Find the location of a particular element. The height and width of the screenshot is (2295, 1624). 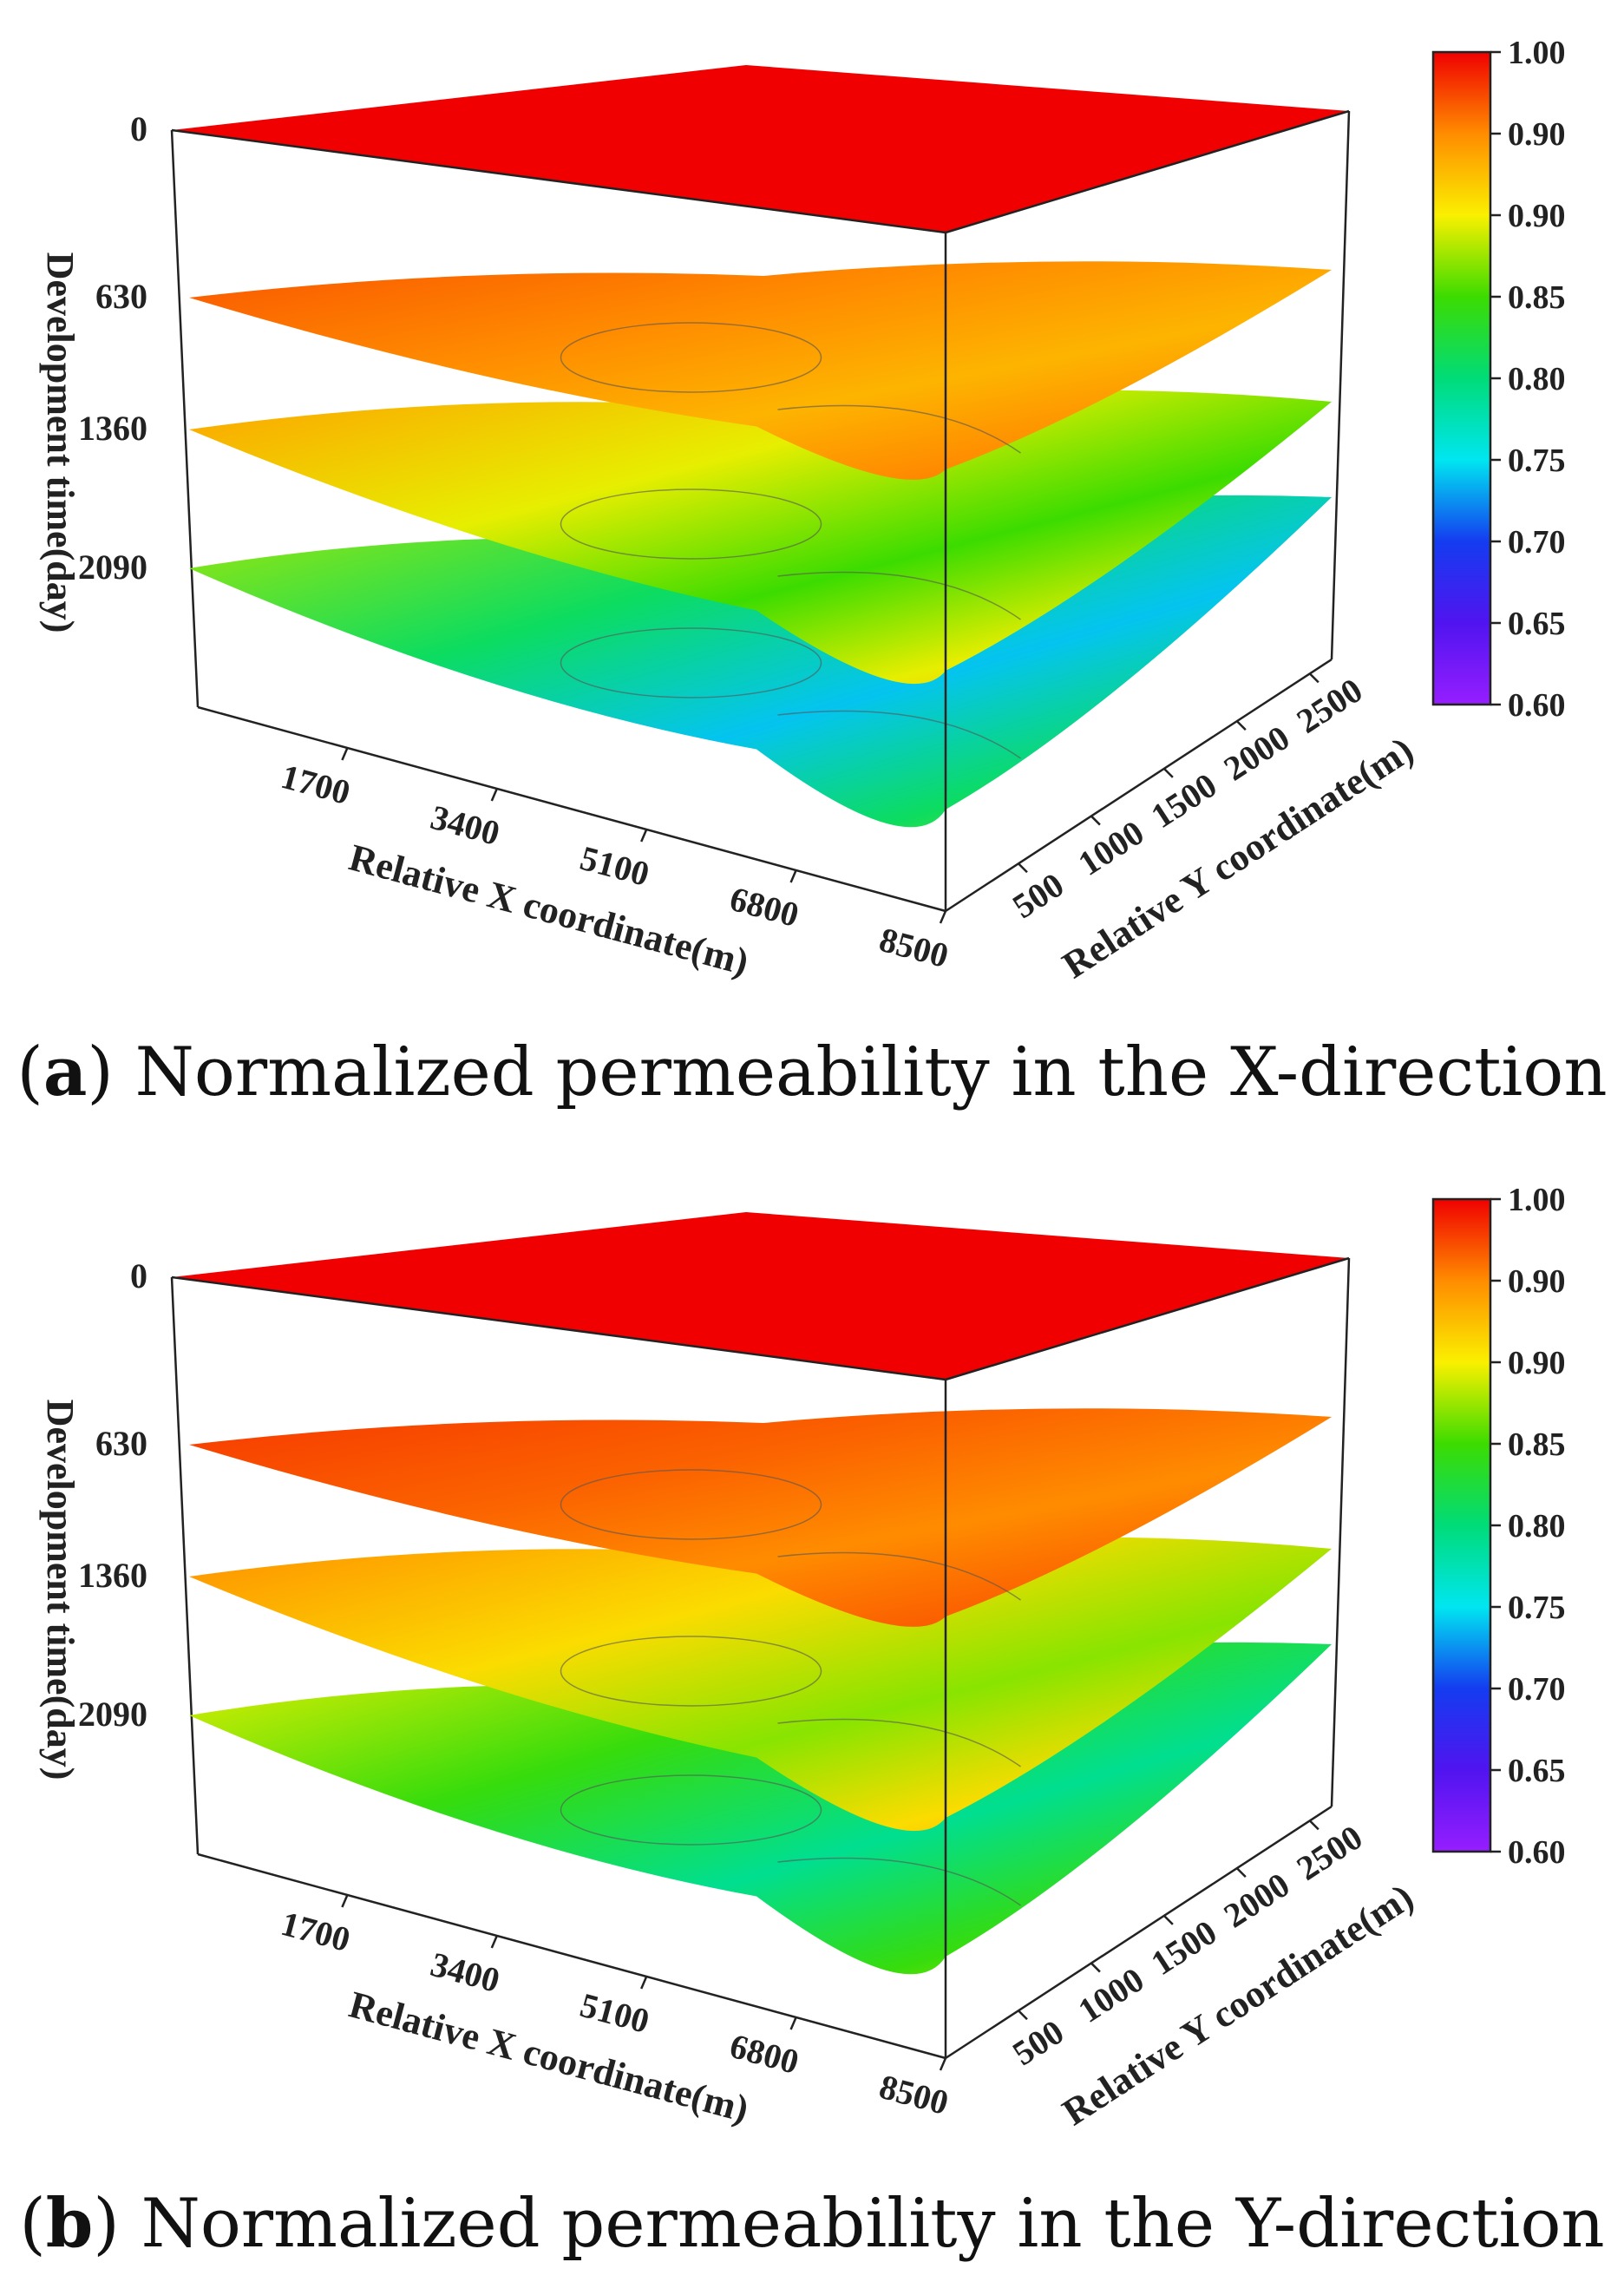

caption-letter-a: a is located at coordinates (65, 1072).